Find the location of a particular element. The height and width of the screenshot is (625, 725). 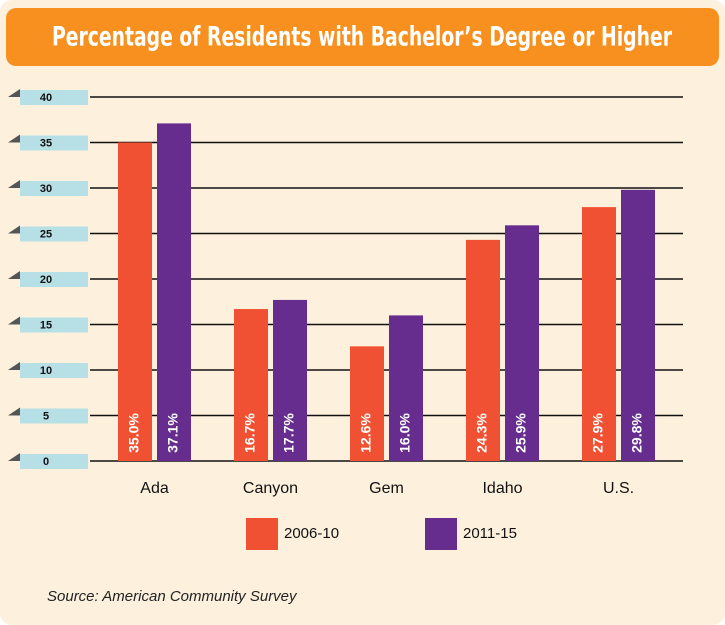

bar-value-label: 27.9% is located at coordinates (598, 433).